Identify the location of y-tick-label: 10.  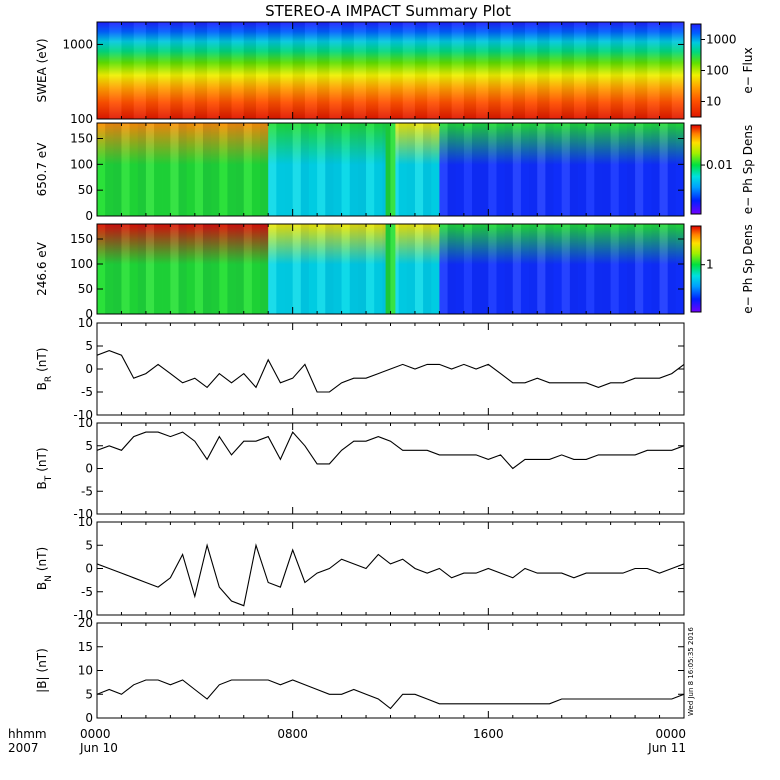
(85, 522).